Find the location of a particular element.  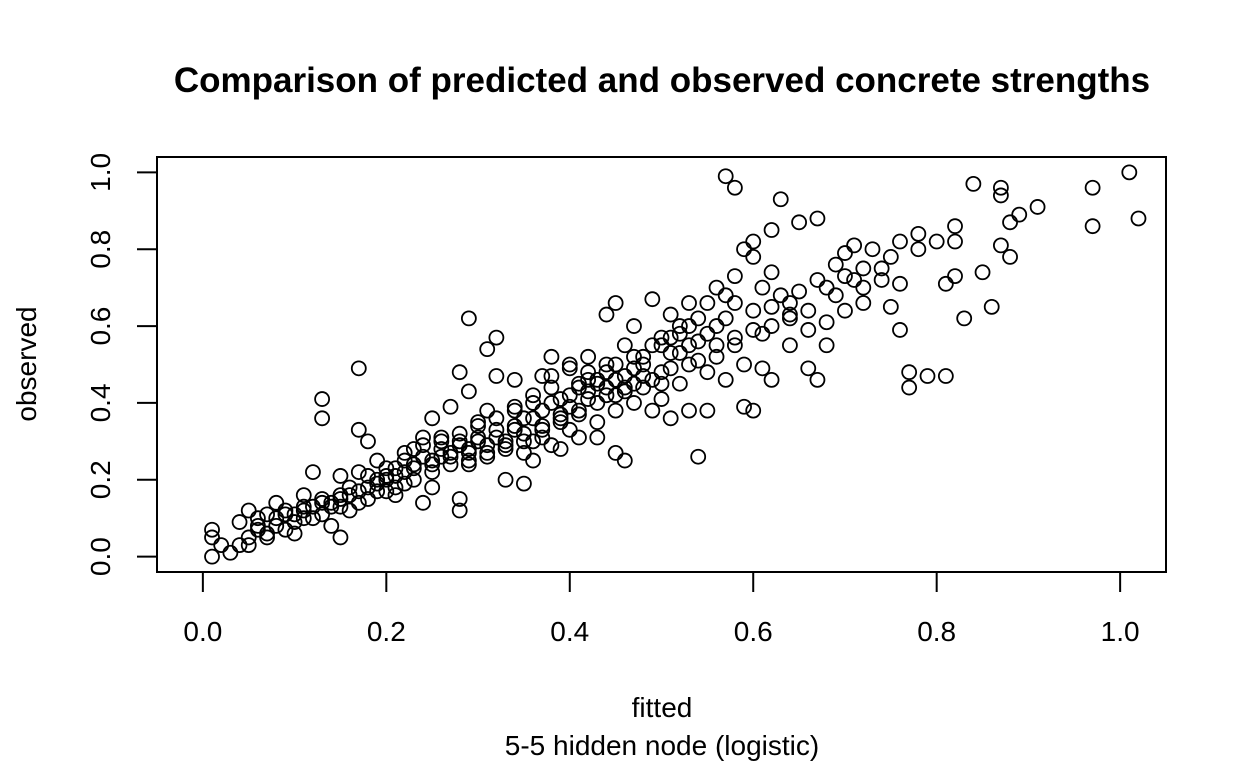

x-tick-label: 0.0 is located at coordinates (202, 631).